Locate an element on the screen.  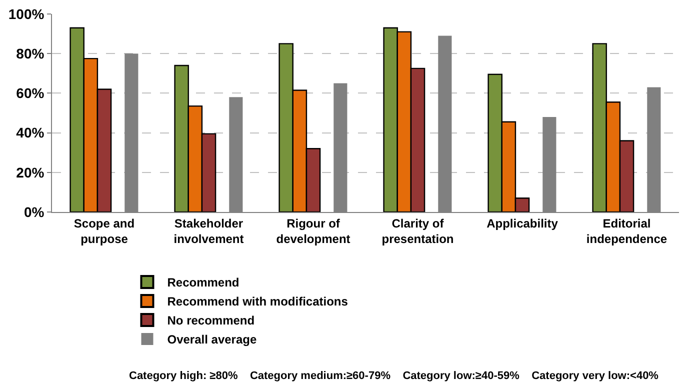
legend-label: Recommend is located at coordinates (203, 283).